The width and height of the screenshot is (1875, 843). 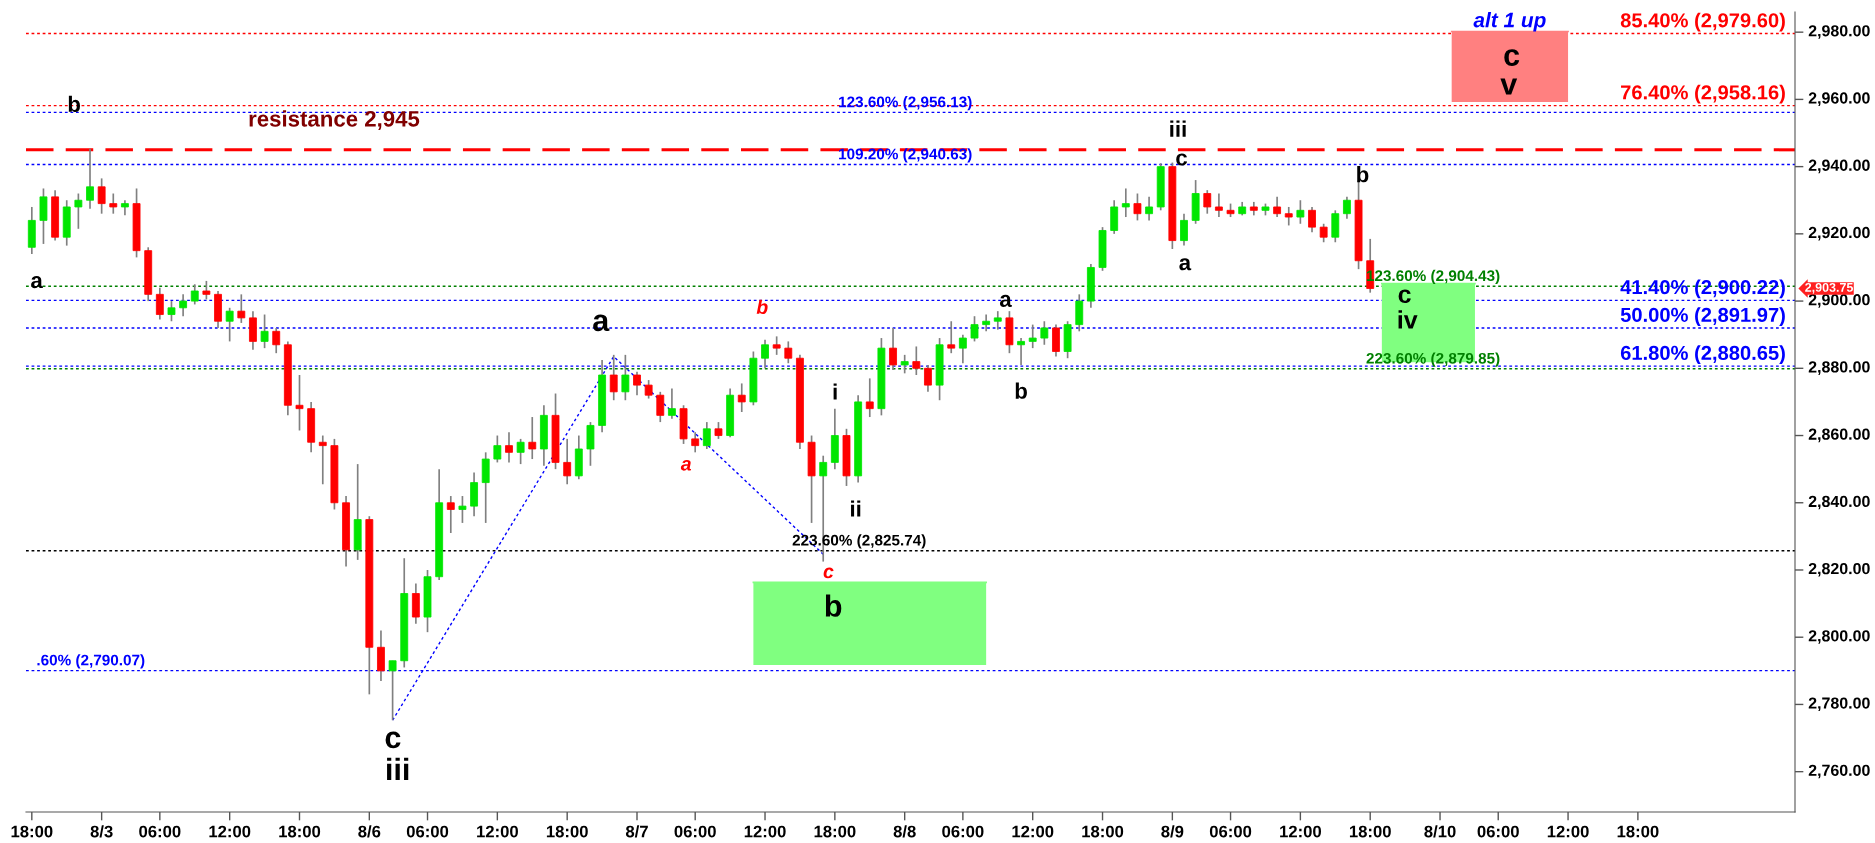 What do you see at coordinates (859, 541) in the screenshot?
I see `annotation: 223.60% (2,825.74)` at bounding box center [859, 541].